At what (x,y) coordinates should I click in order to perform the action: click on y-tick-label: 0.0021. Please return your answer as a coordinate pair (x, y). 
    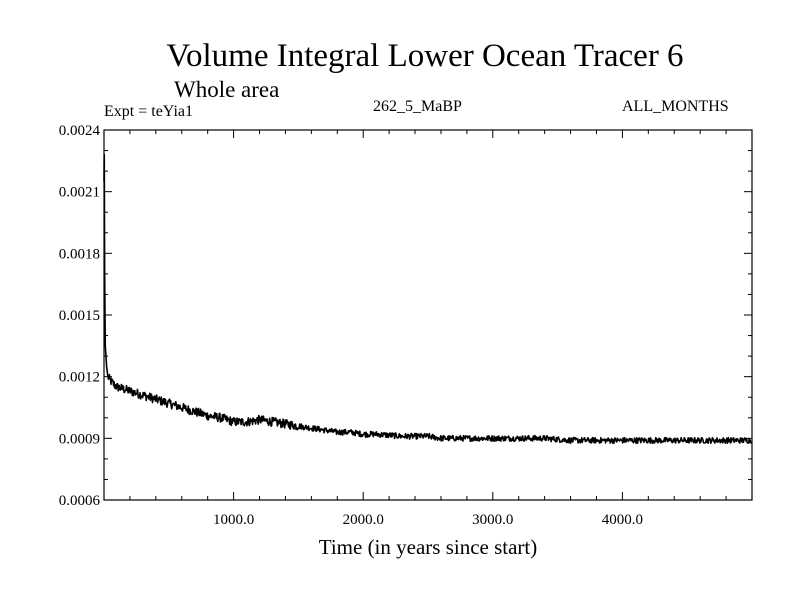
    Looking at the image, I should click on (79, 193).